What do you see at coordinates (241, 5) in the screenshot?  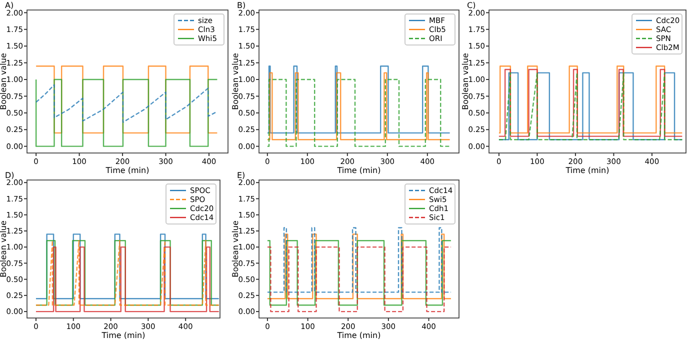 I see `chart-title: B)` at bounding box center [241, 5].